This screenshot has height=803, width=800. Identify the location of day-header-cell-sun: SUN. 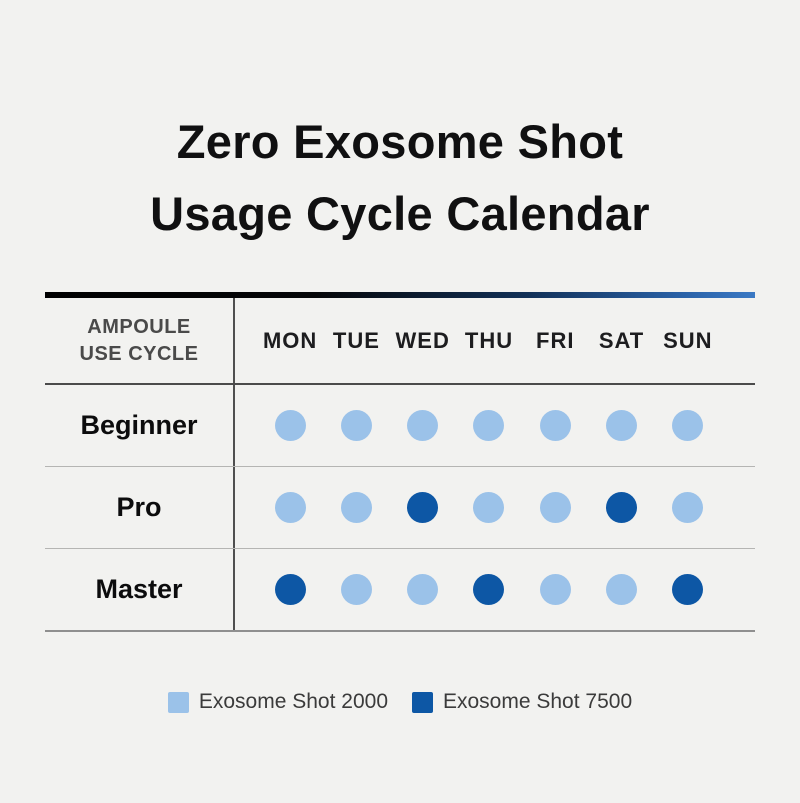
(688, 341).